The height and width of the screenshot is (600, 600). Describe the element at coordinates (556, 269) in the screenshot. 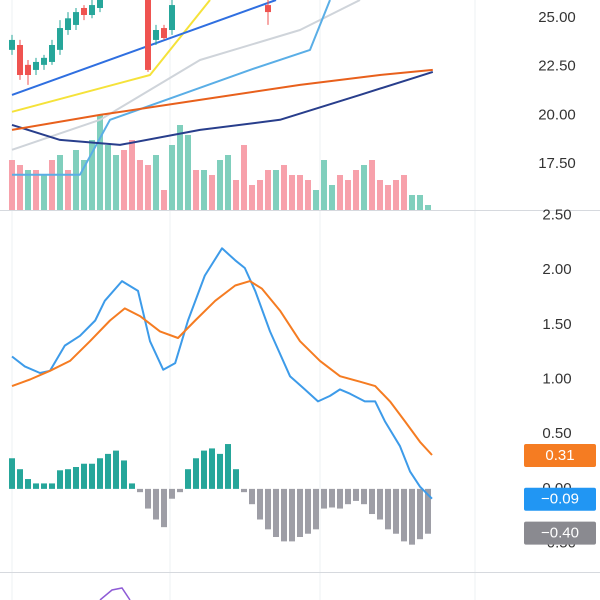

I see `y-tick-label: 2.00` at that location.